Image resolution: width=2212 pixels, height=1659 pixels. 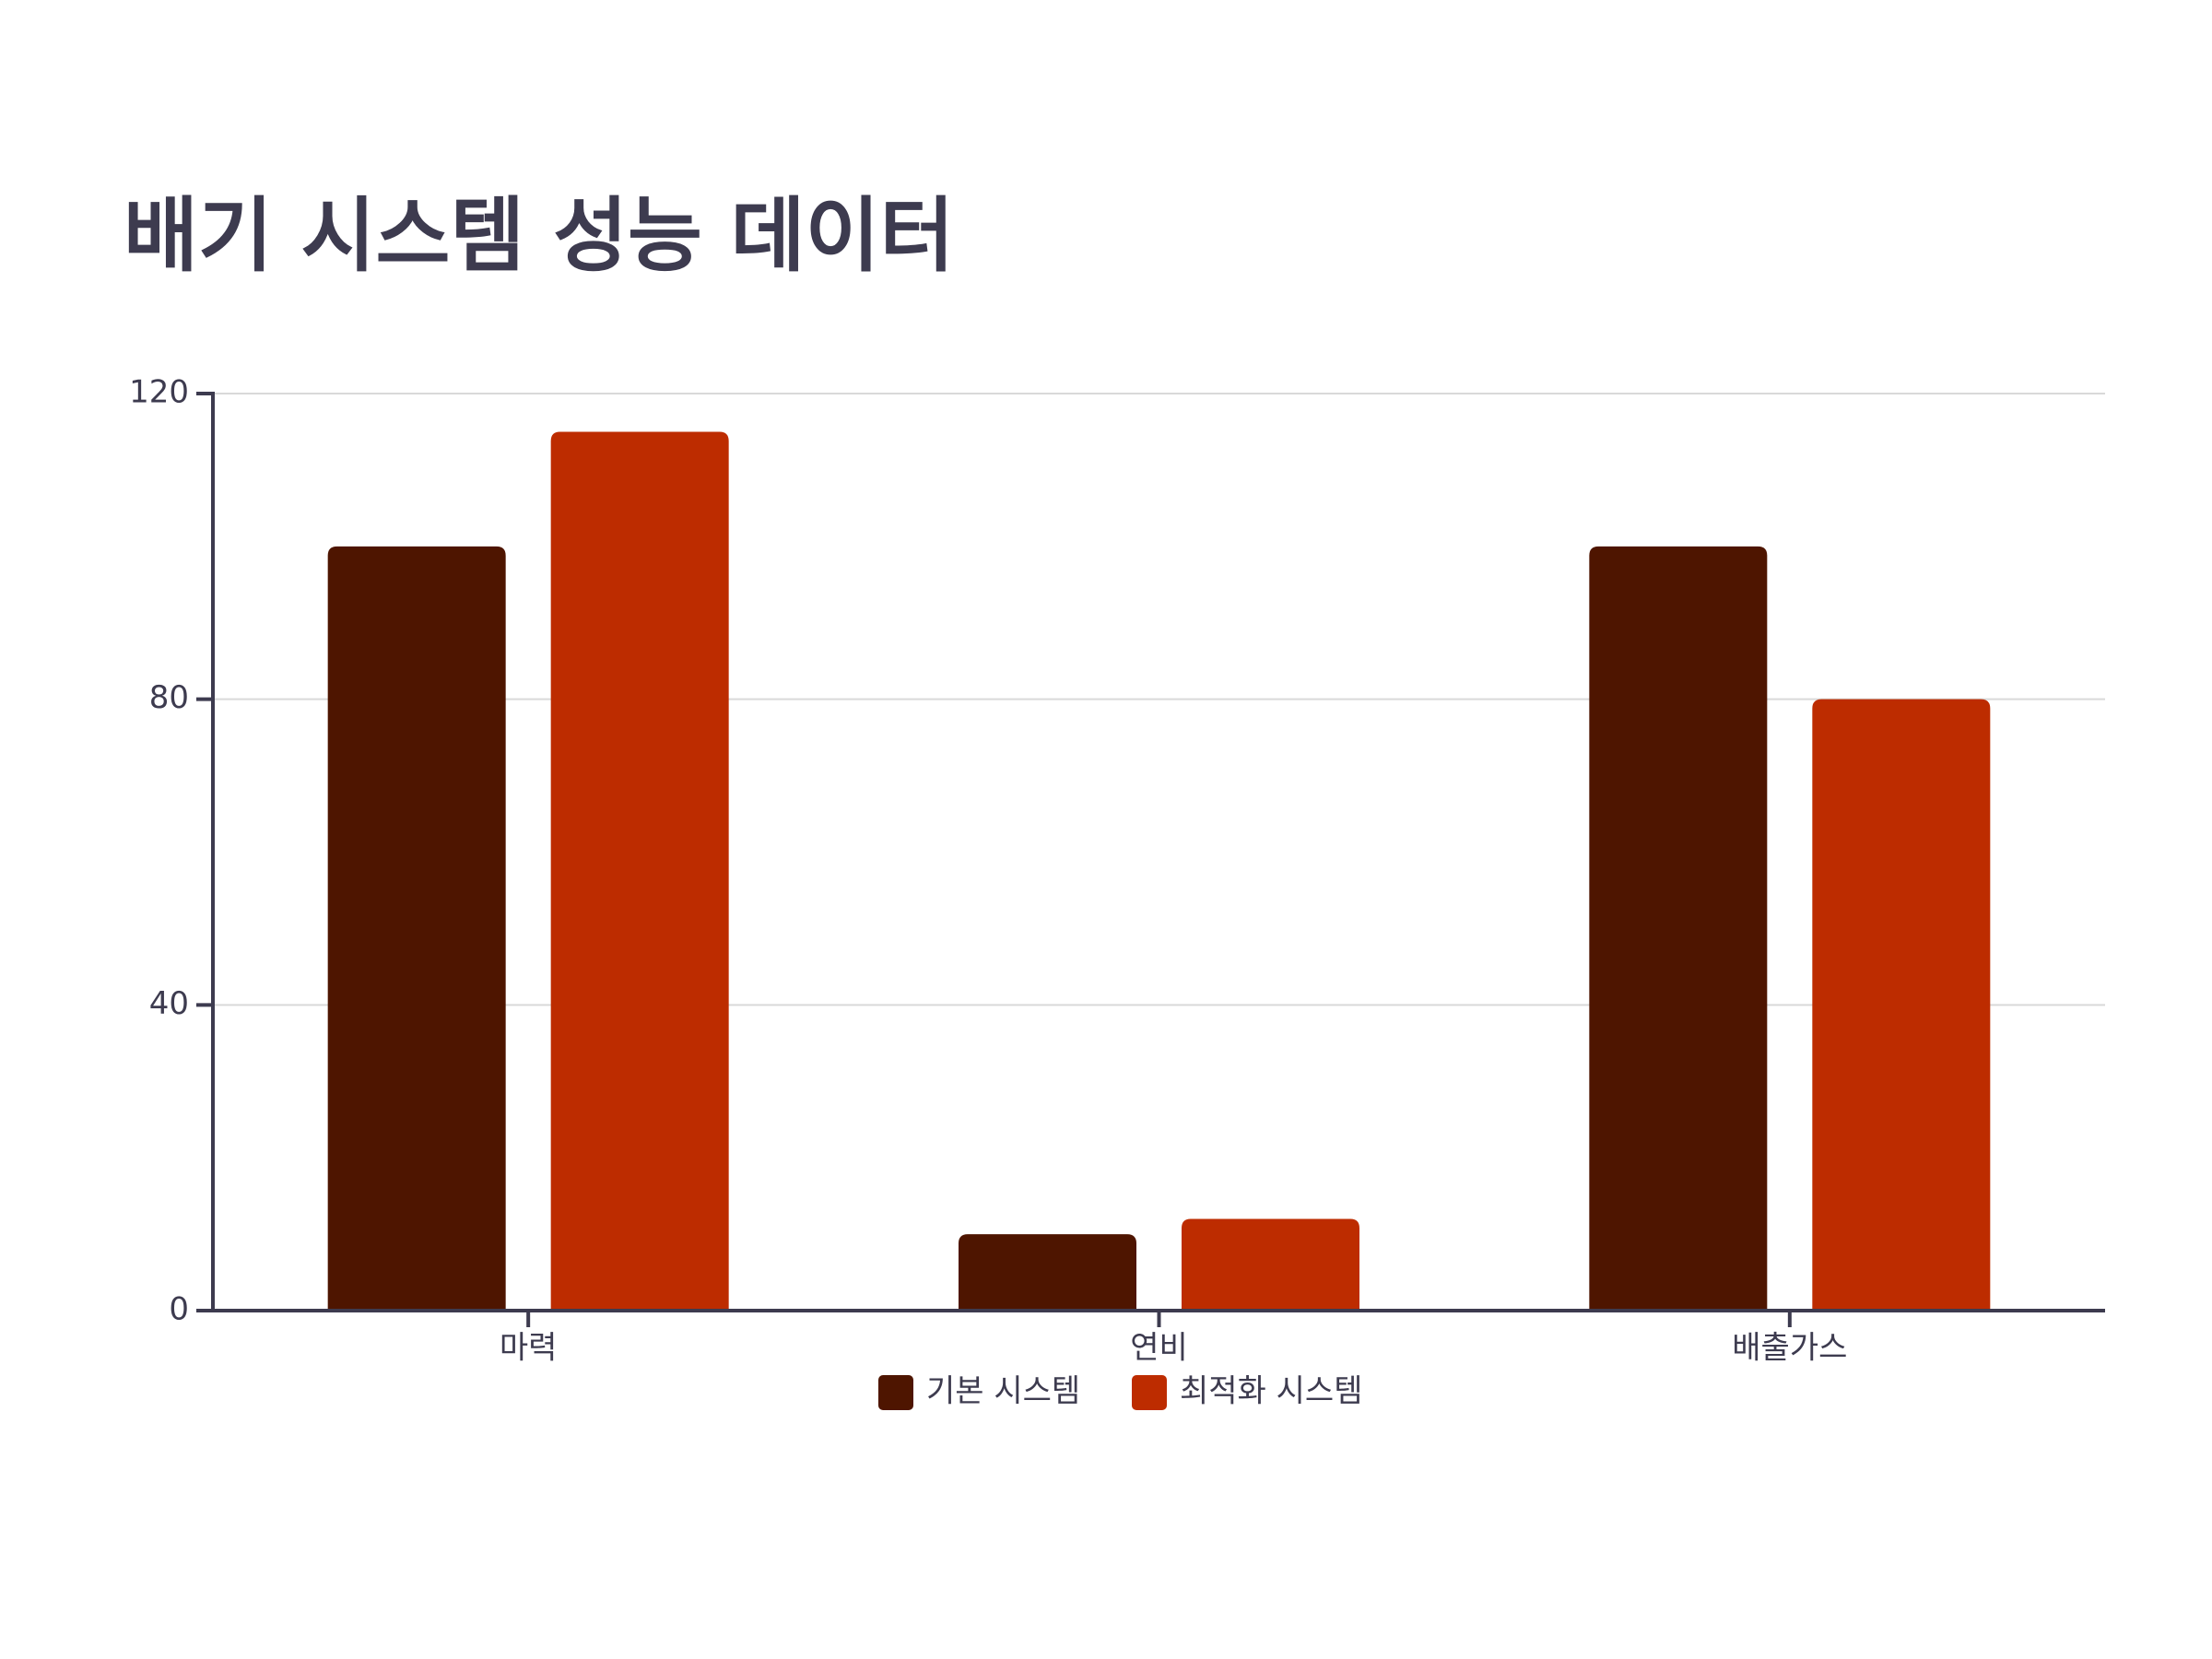 I want to click on x-tick-label: 마력, so click(x=529, y=1348).